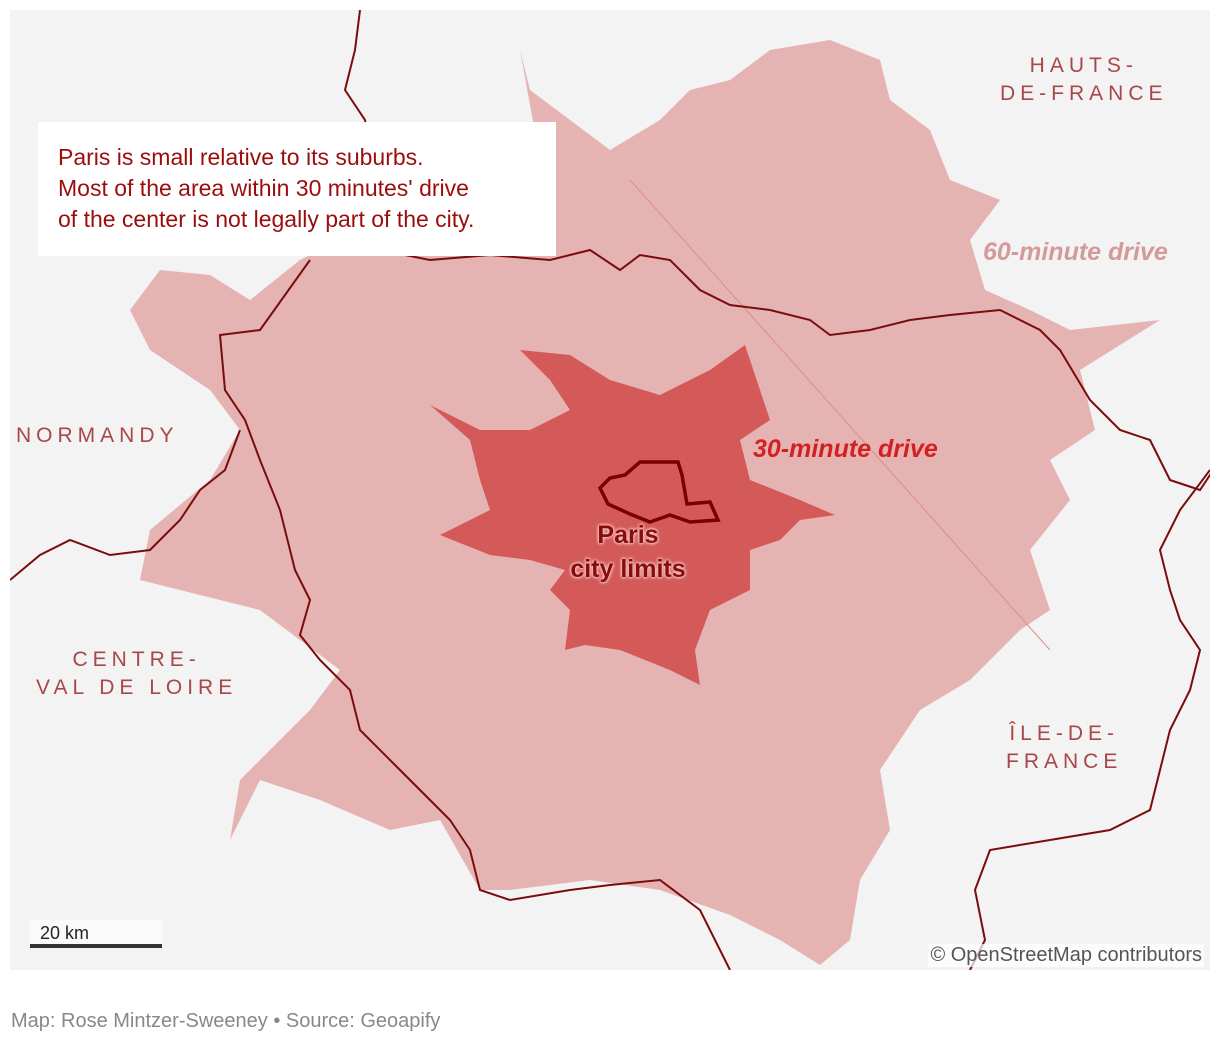 This screenshot has width=1220, height=1046. What do you see at coordinates (96, 934) in the screenshot?
I see `scale-bar: 20 km` at bounding box center [96, 934].